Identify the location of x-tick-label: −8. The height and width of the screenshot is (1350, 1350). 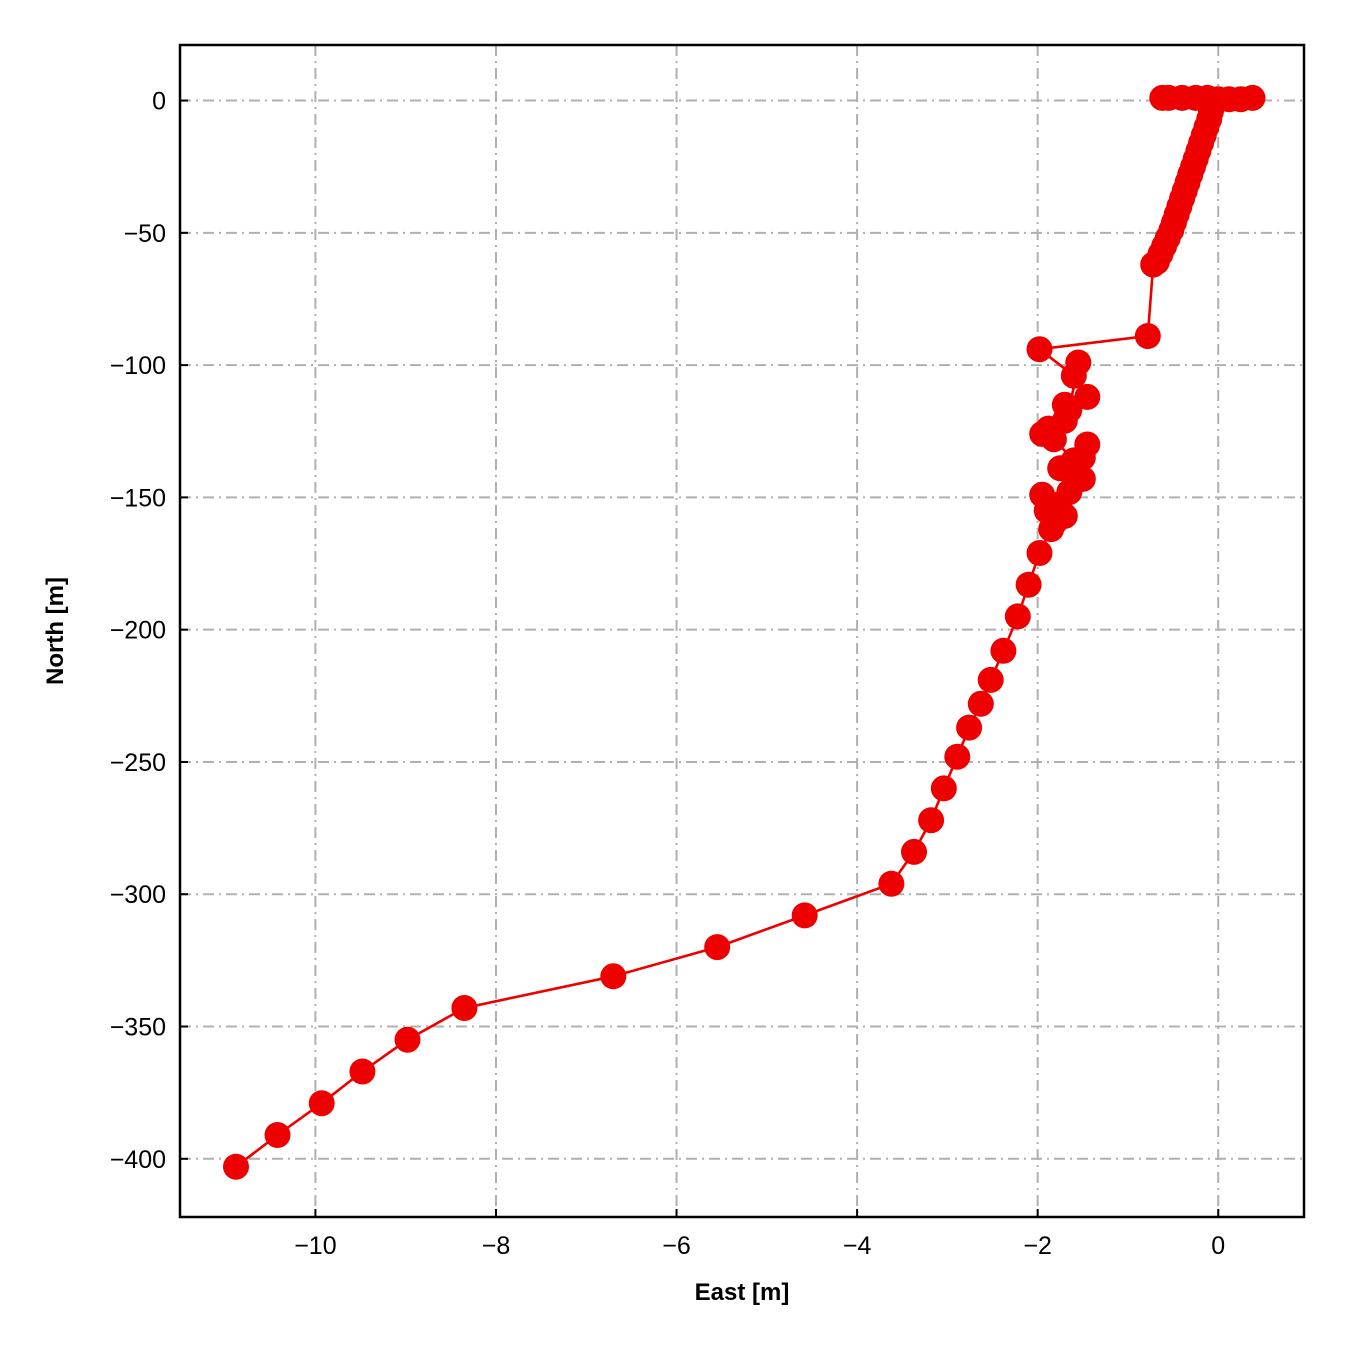
(496, 1246).